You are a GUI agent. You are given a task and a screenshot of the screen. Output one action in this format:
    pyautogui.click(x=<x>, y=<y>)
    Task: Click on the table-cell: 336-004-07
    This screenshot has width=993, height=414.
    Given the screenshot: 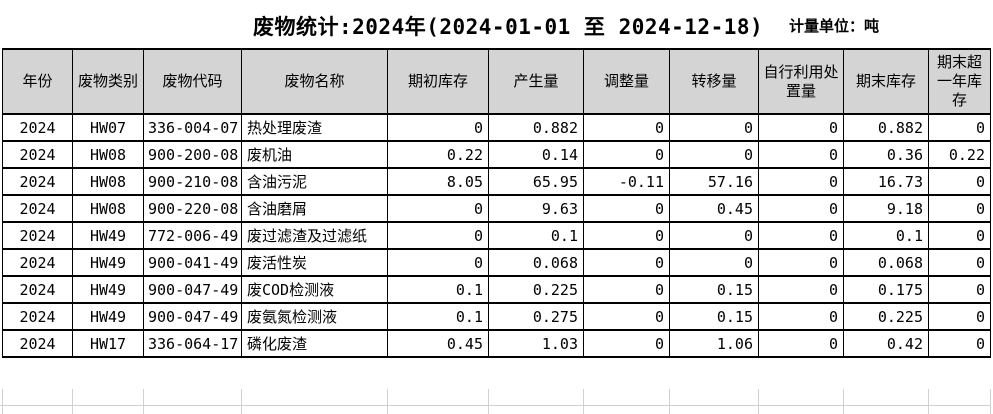 What is the action you would take?
    pyautogui.click(x=192, y=127)
    